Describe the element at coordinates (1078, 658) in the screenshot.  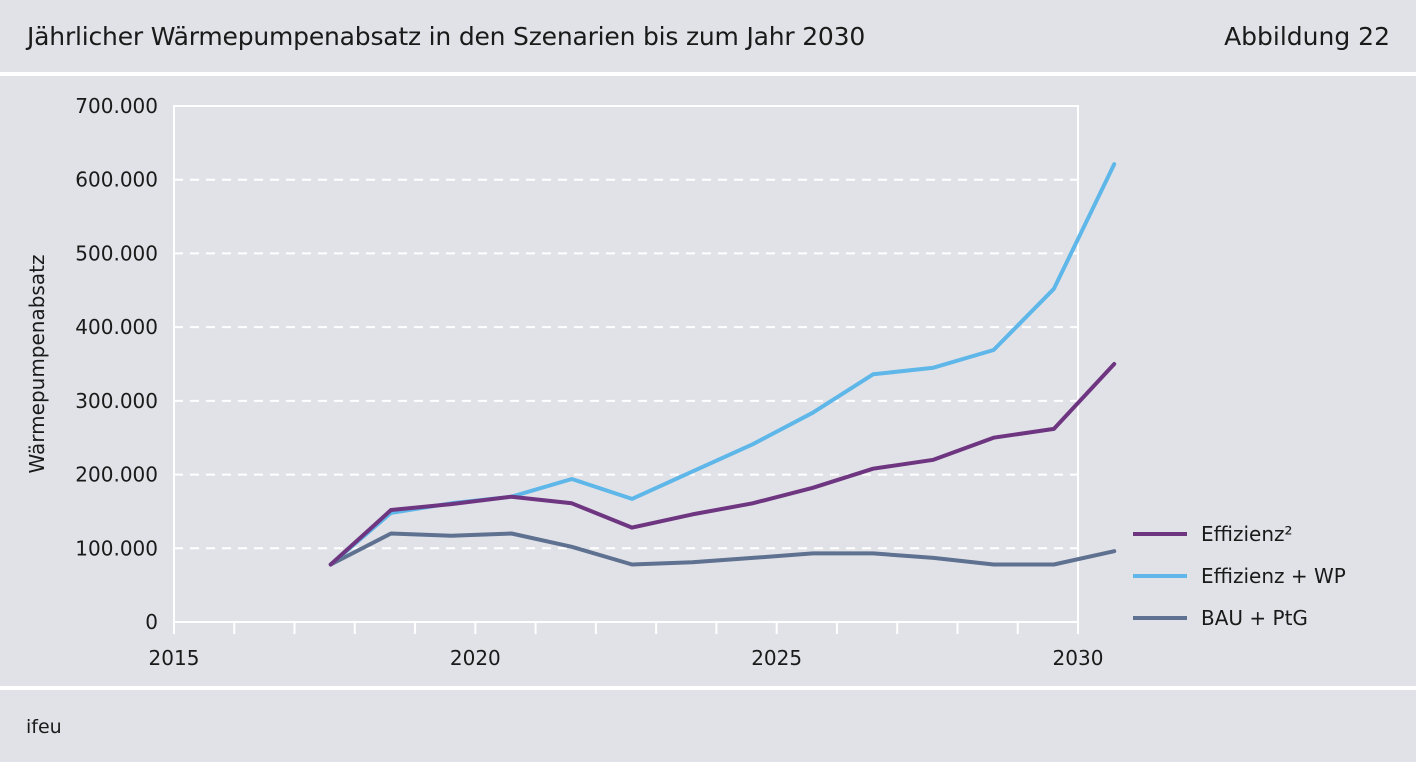
I see `x-tick-label: 2030` at that location.